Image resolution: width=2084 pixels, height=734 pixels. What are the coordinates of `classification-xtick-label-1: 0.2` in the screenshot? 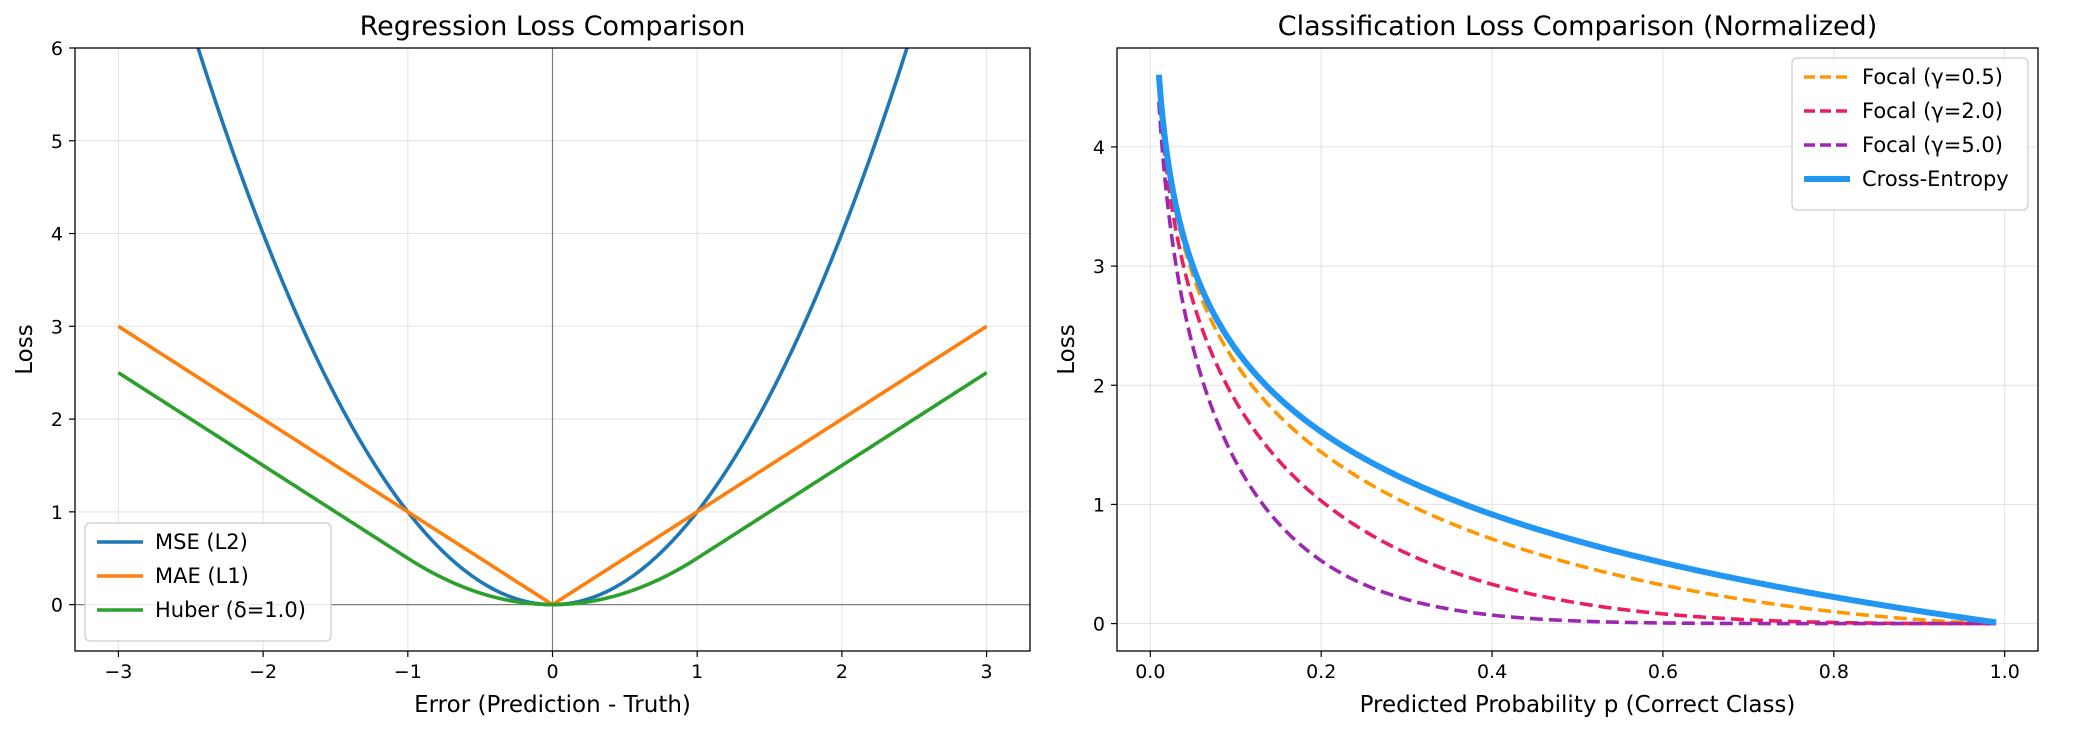 It's located at (1321, 672).